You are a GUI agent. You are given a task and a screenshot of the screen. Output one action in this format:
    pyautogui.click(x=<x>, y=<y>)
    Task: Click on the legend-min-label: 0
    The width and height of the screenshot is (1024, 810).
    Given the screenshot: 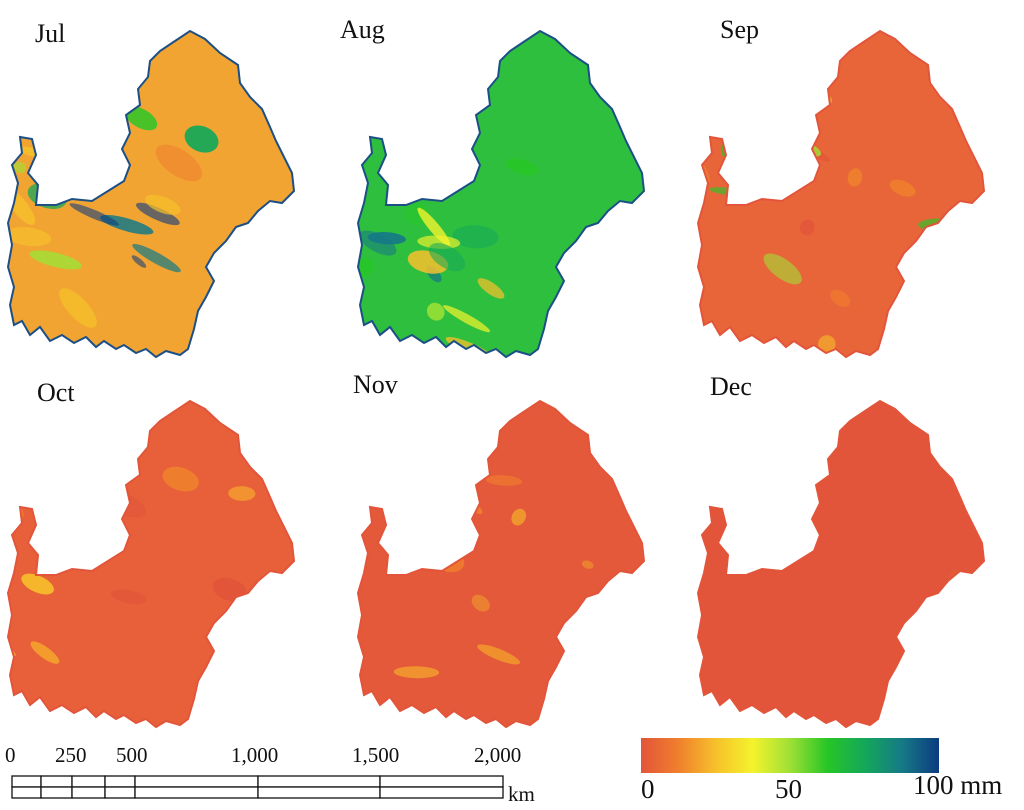 What is the action you would take?
    pyautogui.click(x=648, y=789)
    